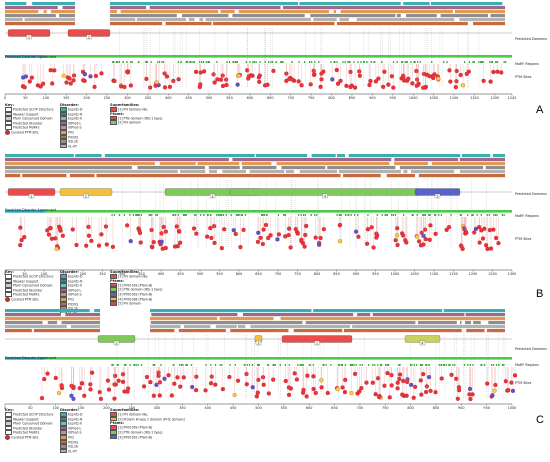 The width and height of the screenshot is (550, 462). Describe the element at coordinates (75, 428) in the screenshot. I see `legend-disorder-label: IUPred-L` at that location.